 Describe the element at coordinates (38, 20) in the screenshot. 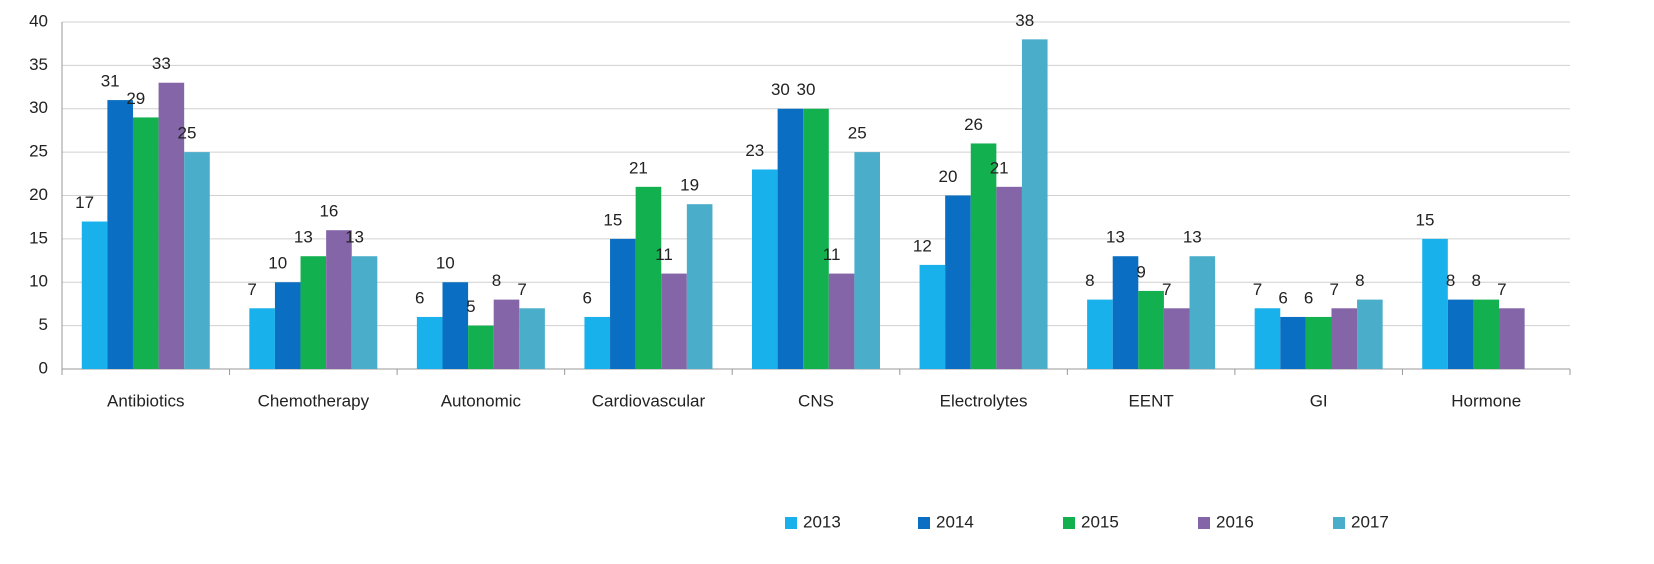

I see `y-tick-label: 40` at that location.